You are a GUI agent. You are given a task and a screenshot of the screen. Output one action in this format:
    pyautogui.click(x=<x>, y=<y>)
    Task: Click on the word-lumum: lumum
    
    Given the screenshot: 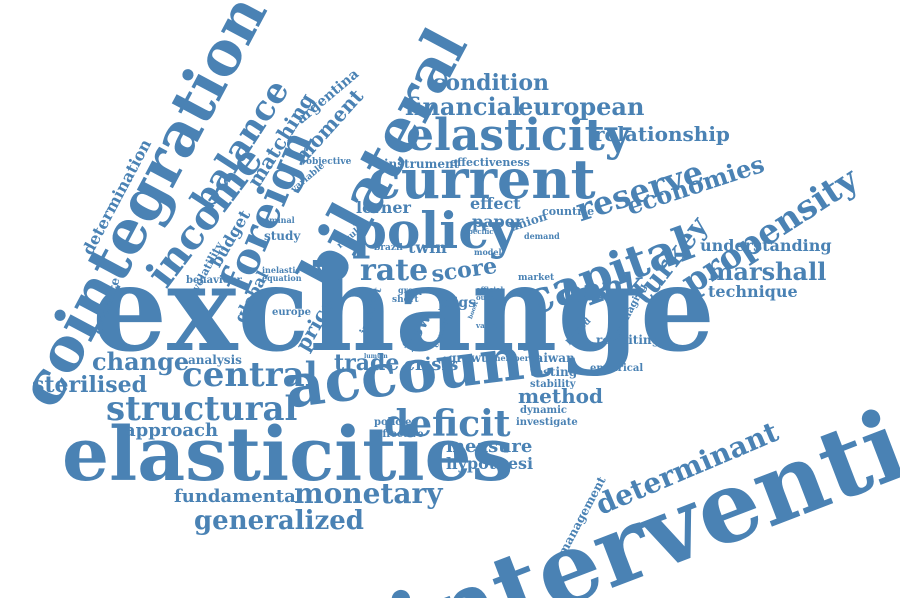 What is the action you would take?
    pyautogui.click(x=376, y=356)
    